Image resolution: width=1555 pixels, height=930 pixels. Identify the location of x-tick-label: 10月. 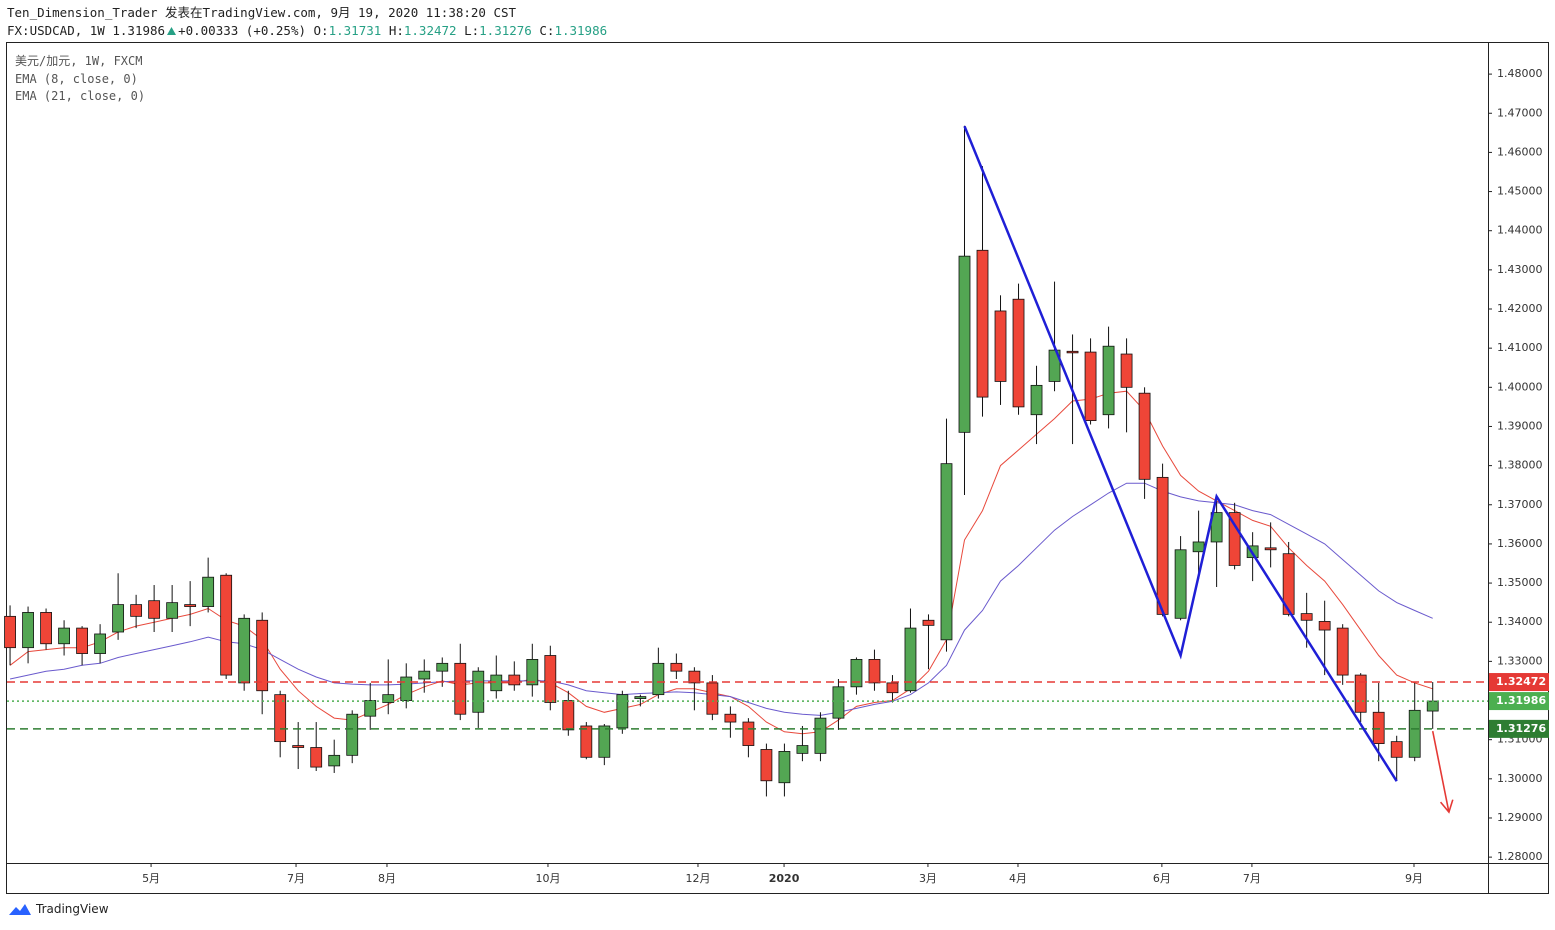
(547, 878).